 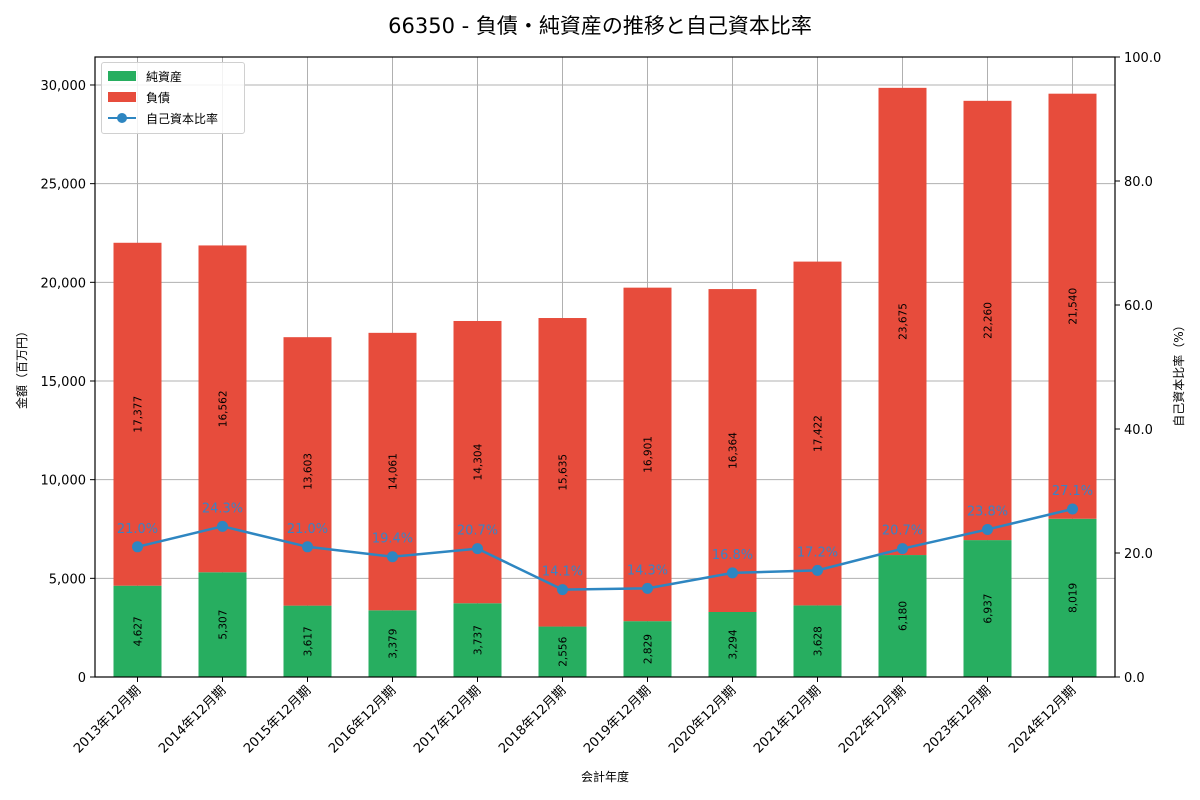 I want to click on ratio-value-label: 17.2%, so click(x=817, y=552).